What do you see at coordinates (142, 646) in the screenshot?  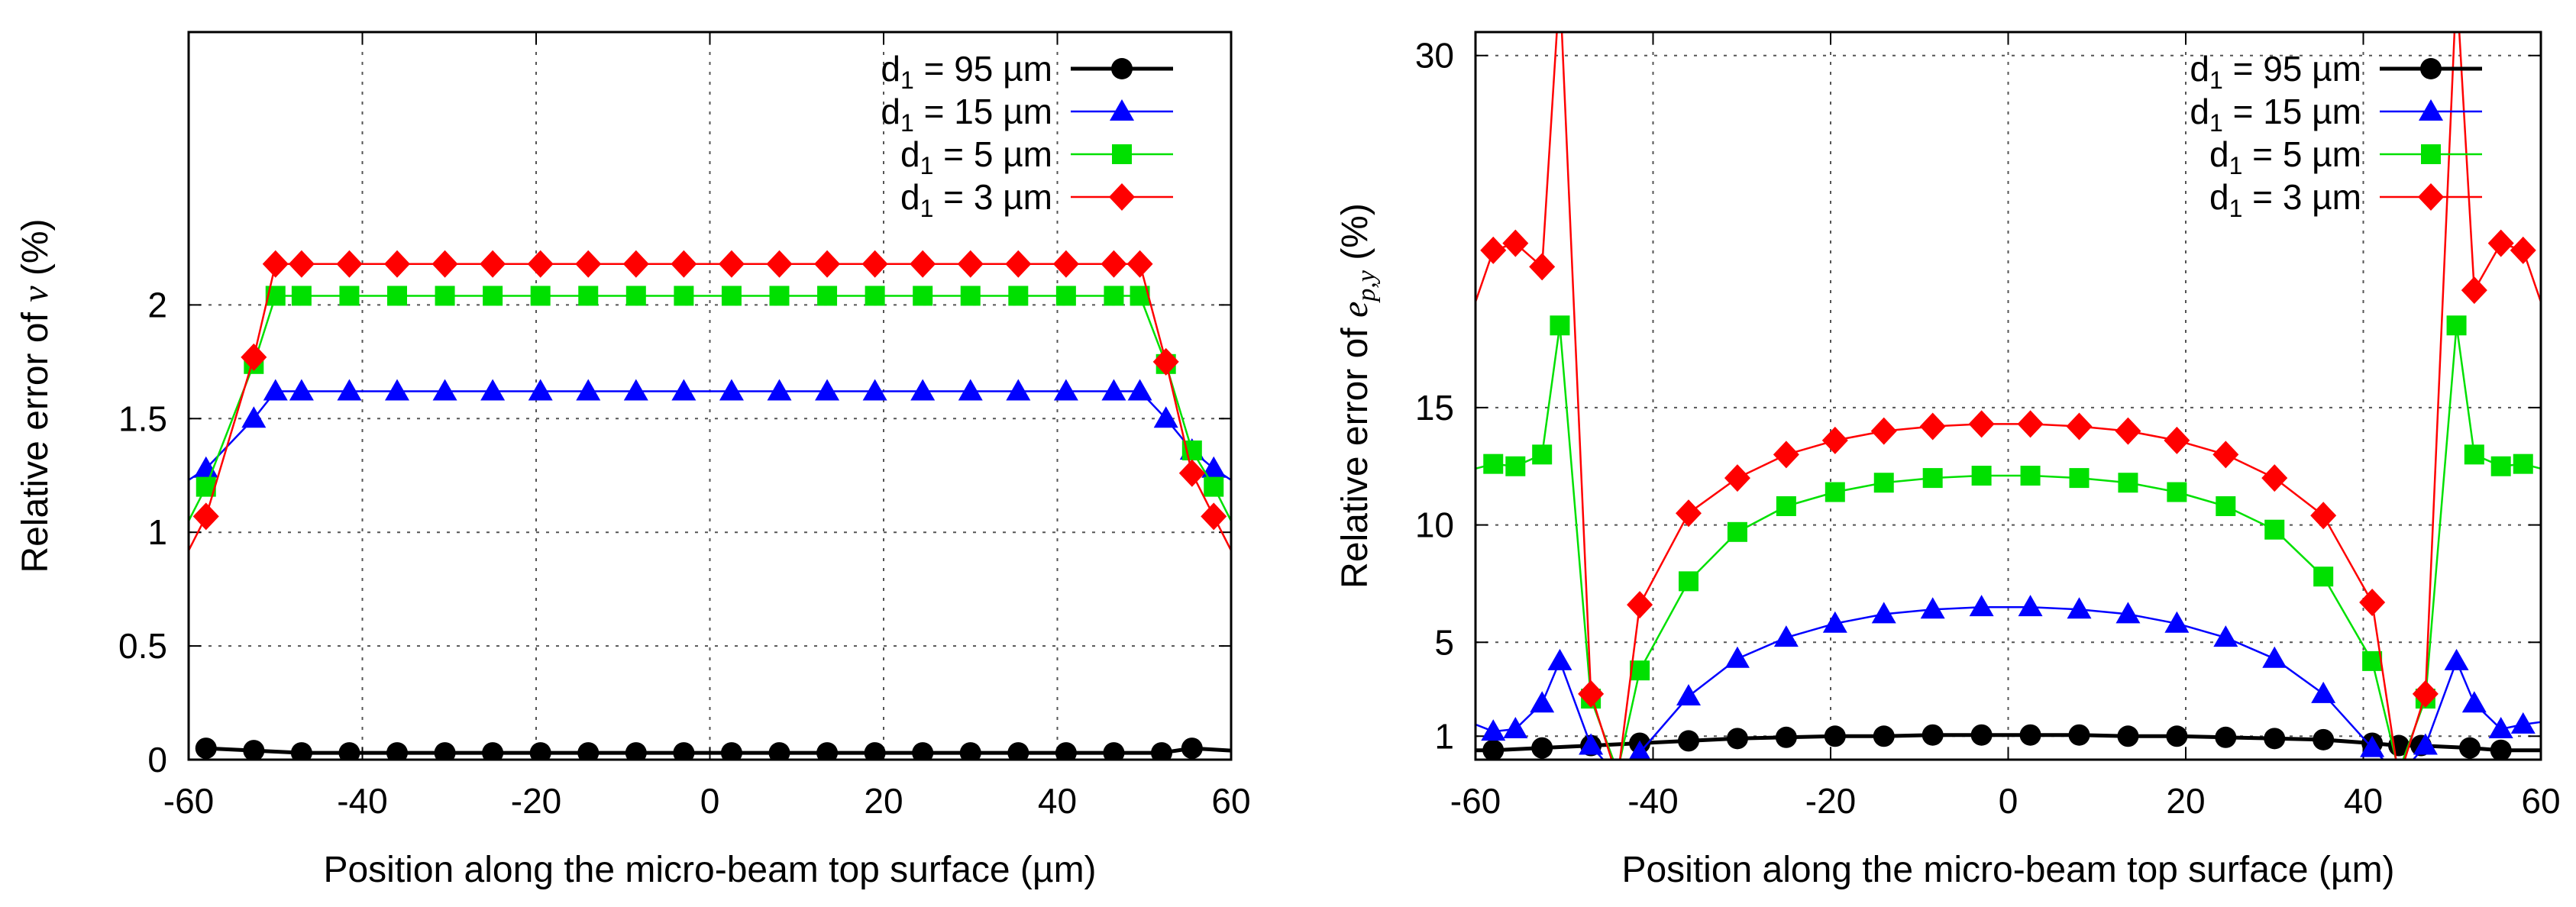 I see `y-tick-label: 0.5` at bounding box center [142, 646].